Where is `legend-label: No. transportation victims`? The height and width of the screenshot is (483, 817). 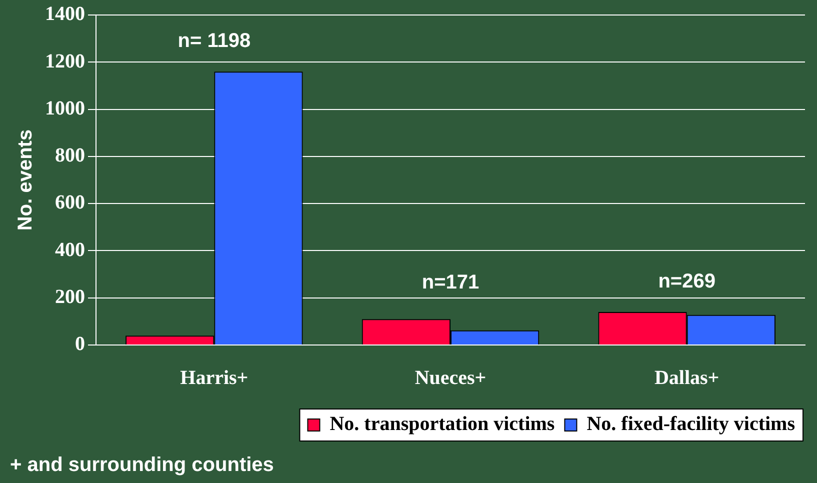
legend-label: No. transportation victims is located at coordinates (442, 424).